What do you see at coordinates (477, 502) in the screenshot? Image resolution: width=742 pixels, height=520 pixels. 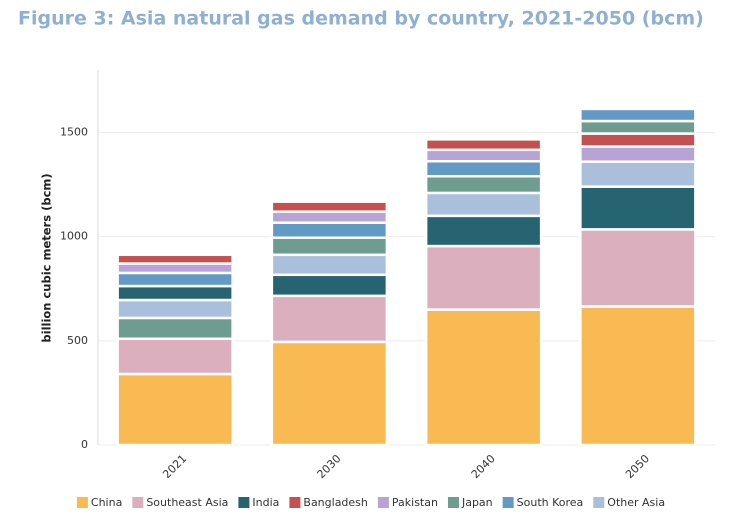 I see `legend-label: Japan` at bounding box center [477, 502].